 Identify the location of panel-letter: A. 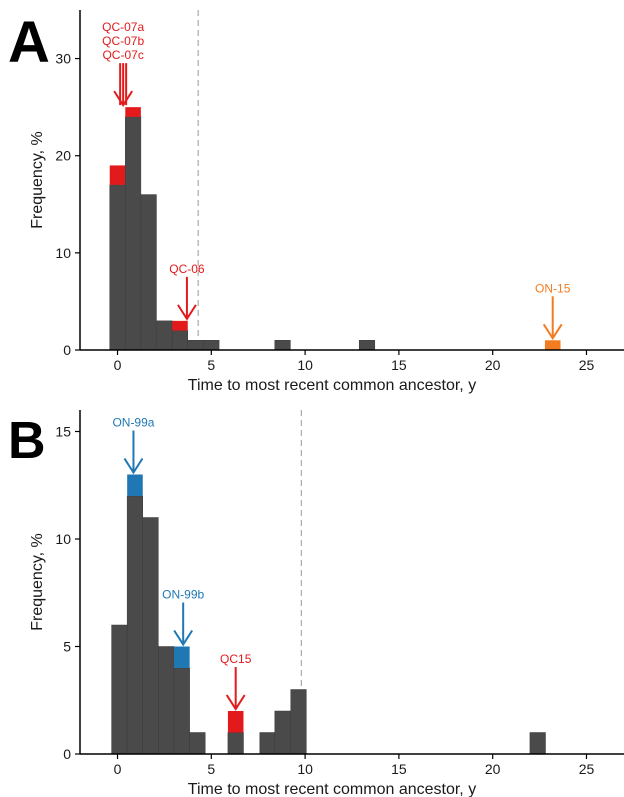
(29, 42).